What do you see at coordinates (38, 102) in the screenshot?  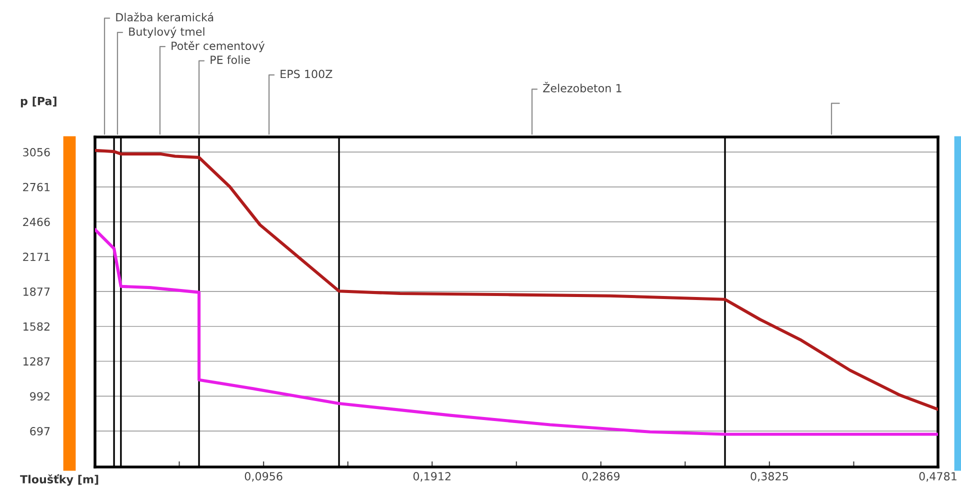 I see `y-axis-title: p [Pa]` at bounding box center [38, 102].